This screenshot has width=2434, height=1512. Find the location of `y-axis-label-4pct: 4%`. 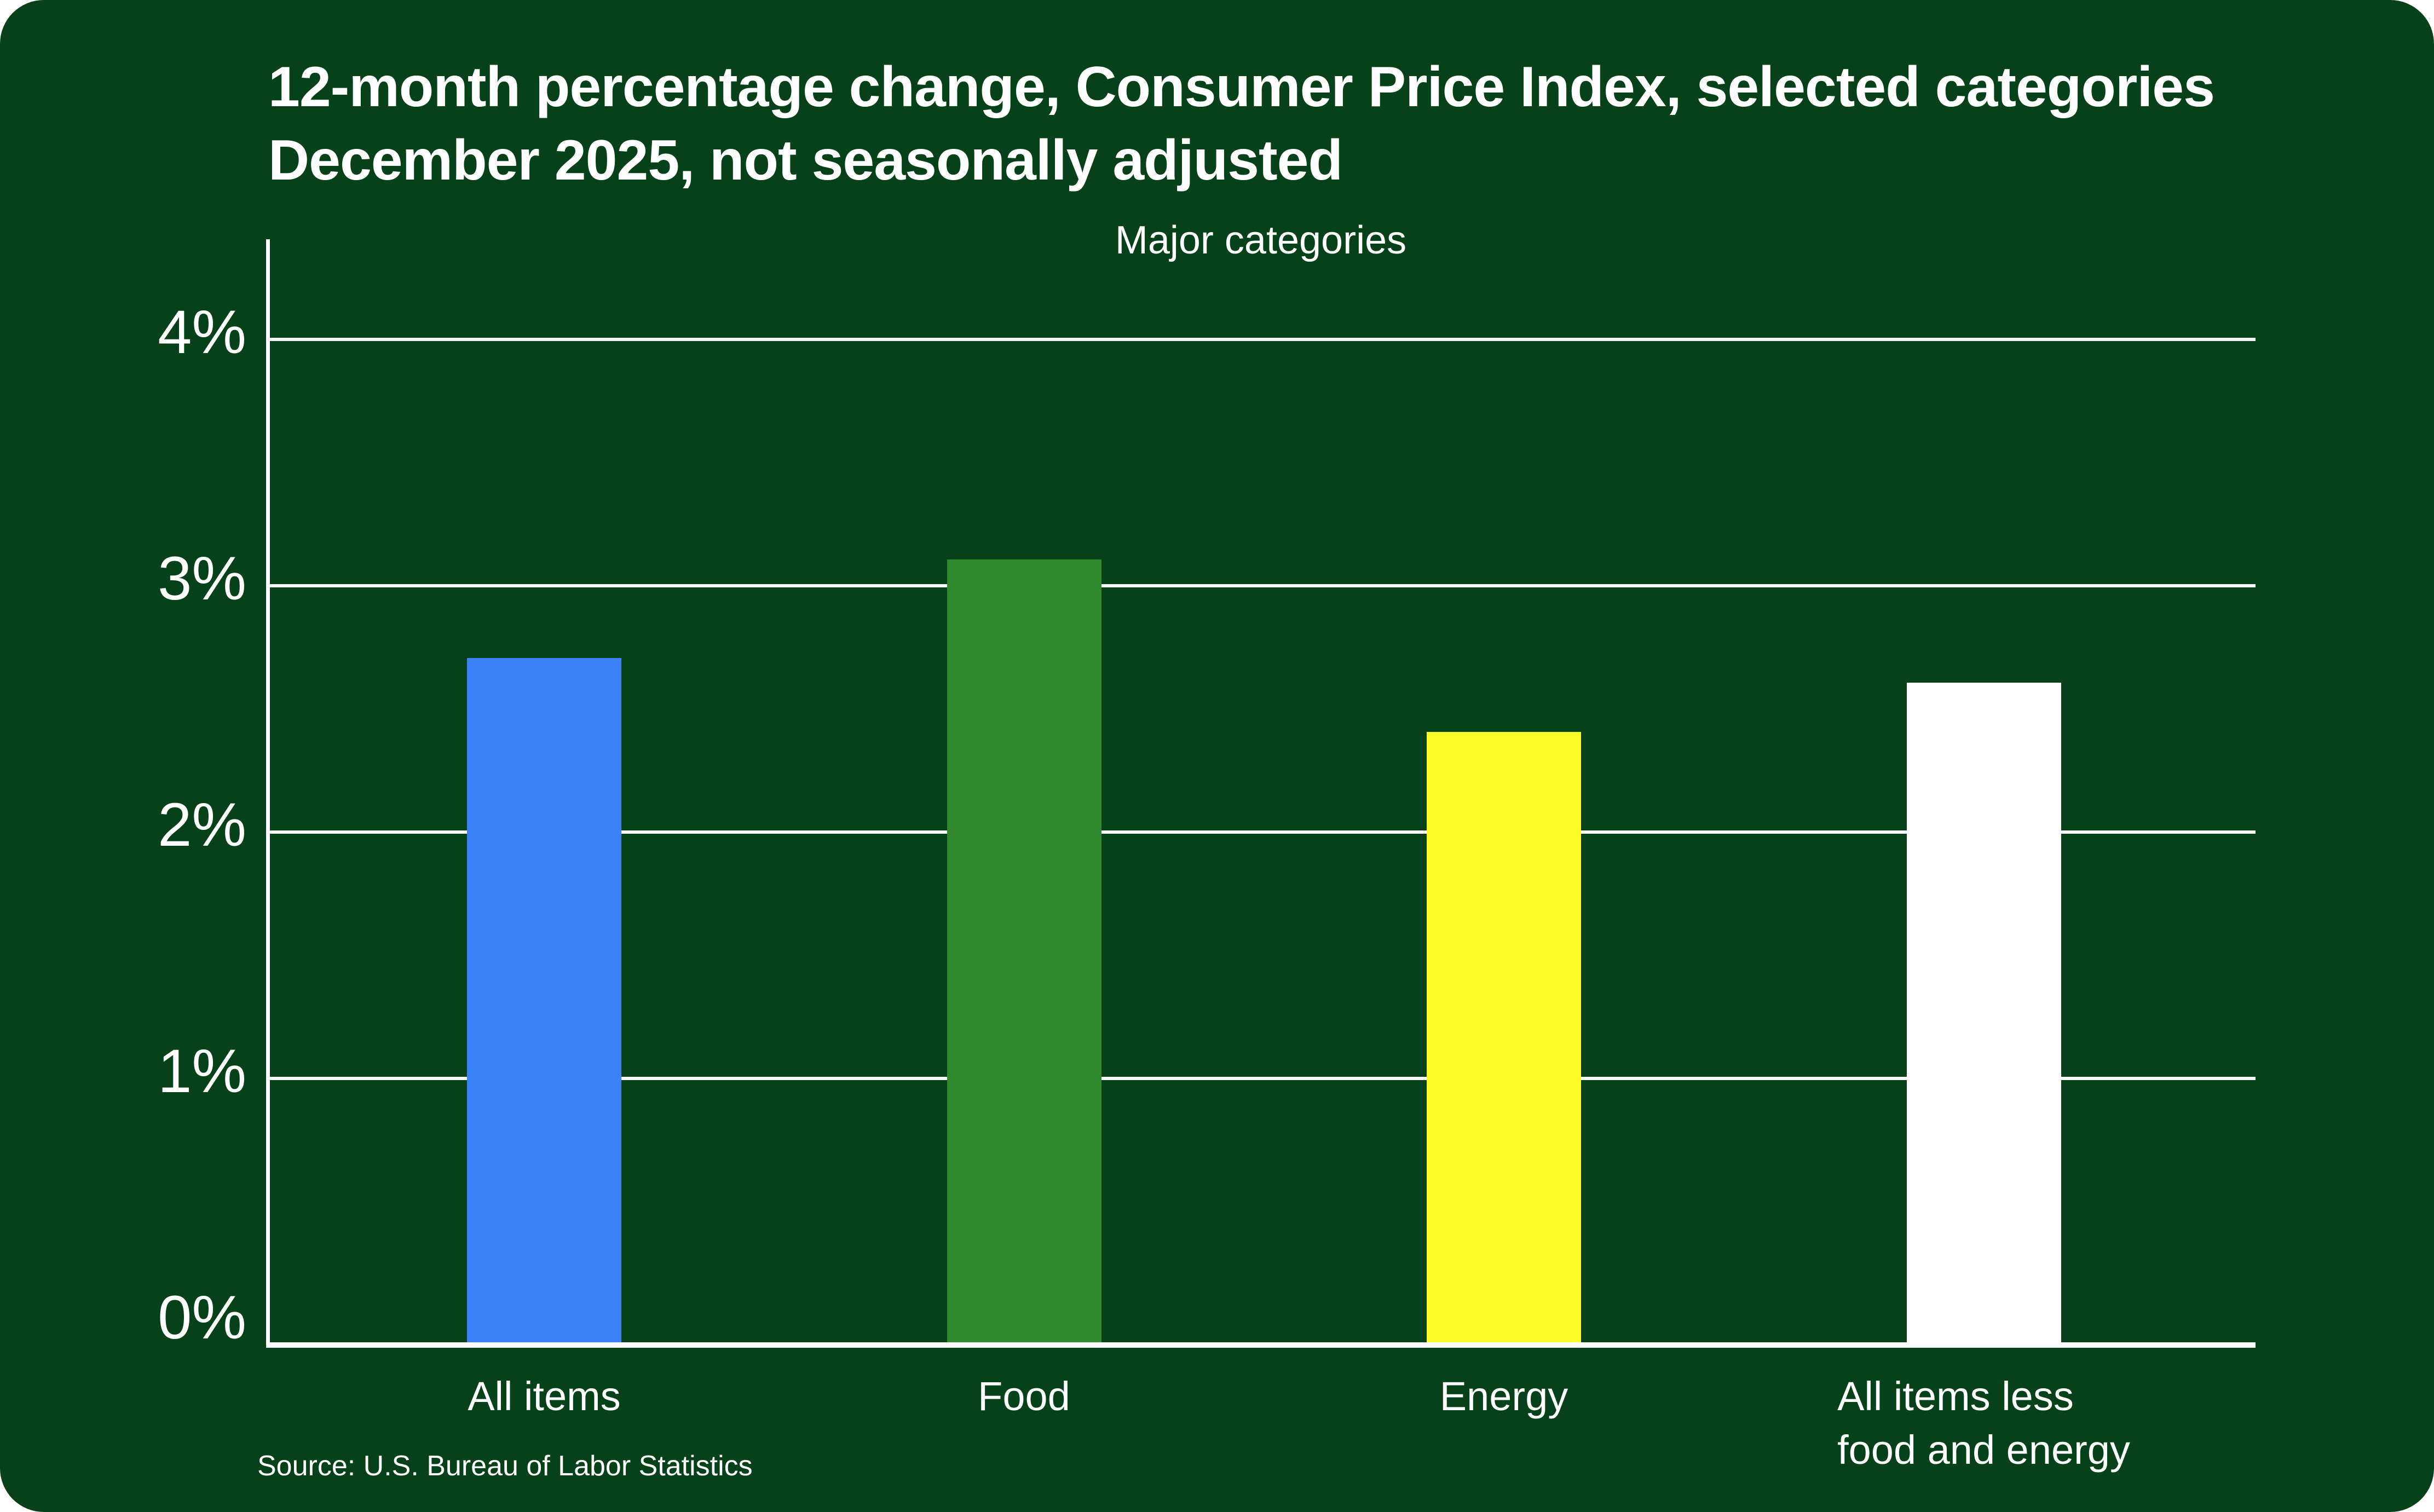

y-axis-label-4pct: 4% is located at coordinates (202, 332).